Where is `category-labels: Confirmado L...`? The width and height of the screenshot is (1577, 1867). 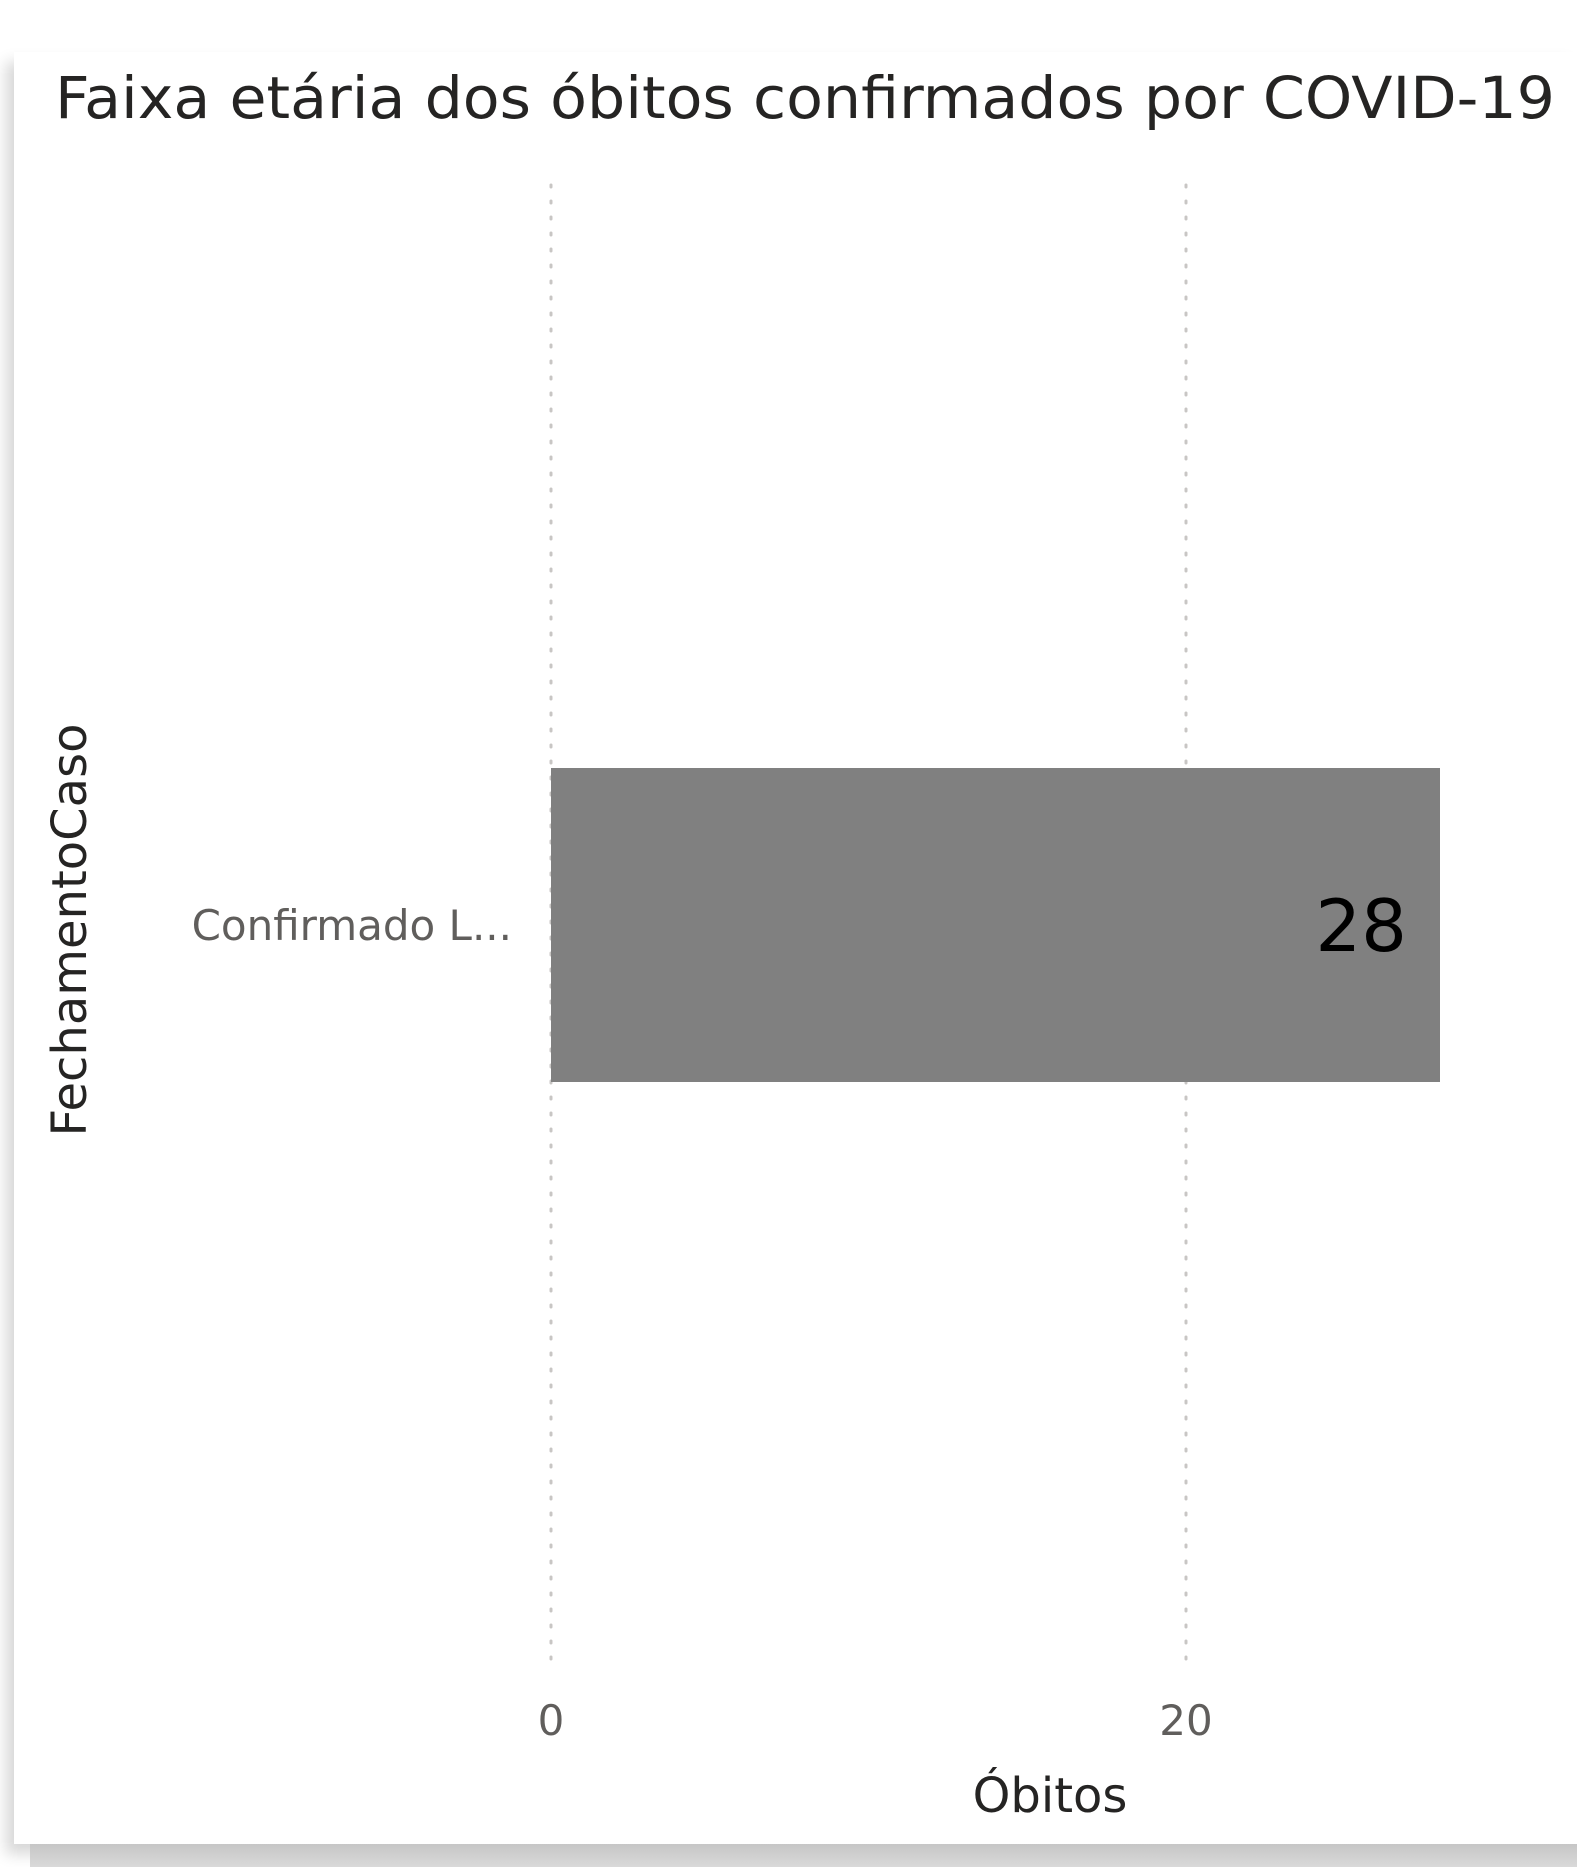 category-labels: Confirmado L... is located at coordinates (352, 925).